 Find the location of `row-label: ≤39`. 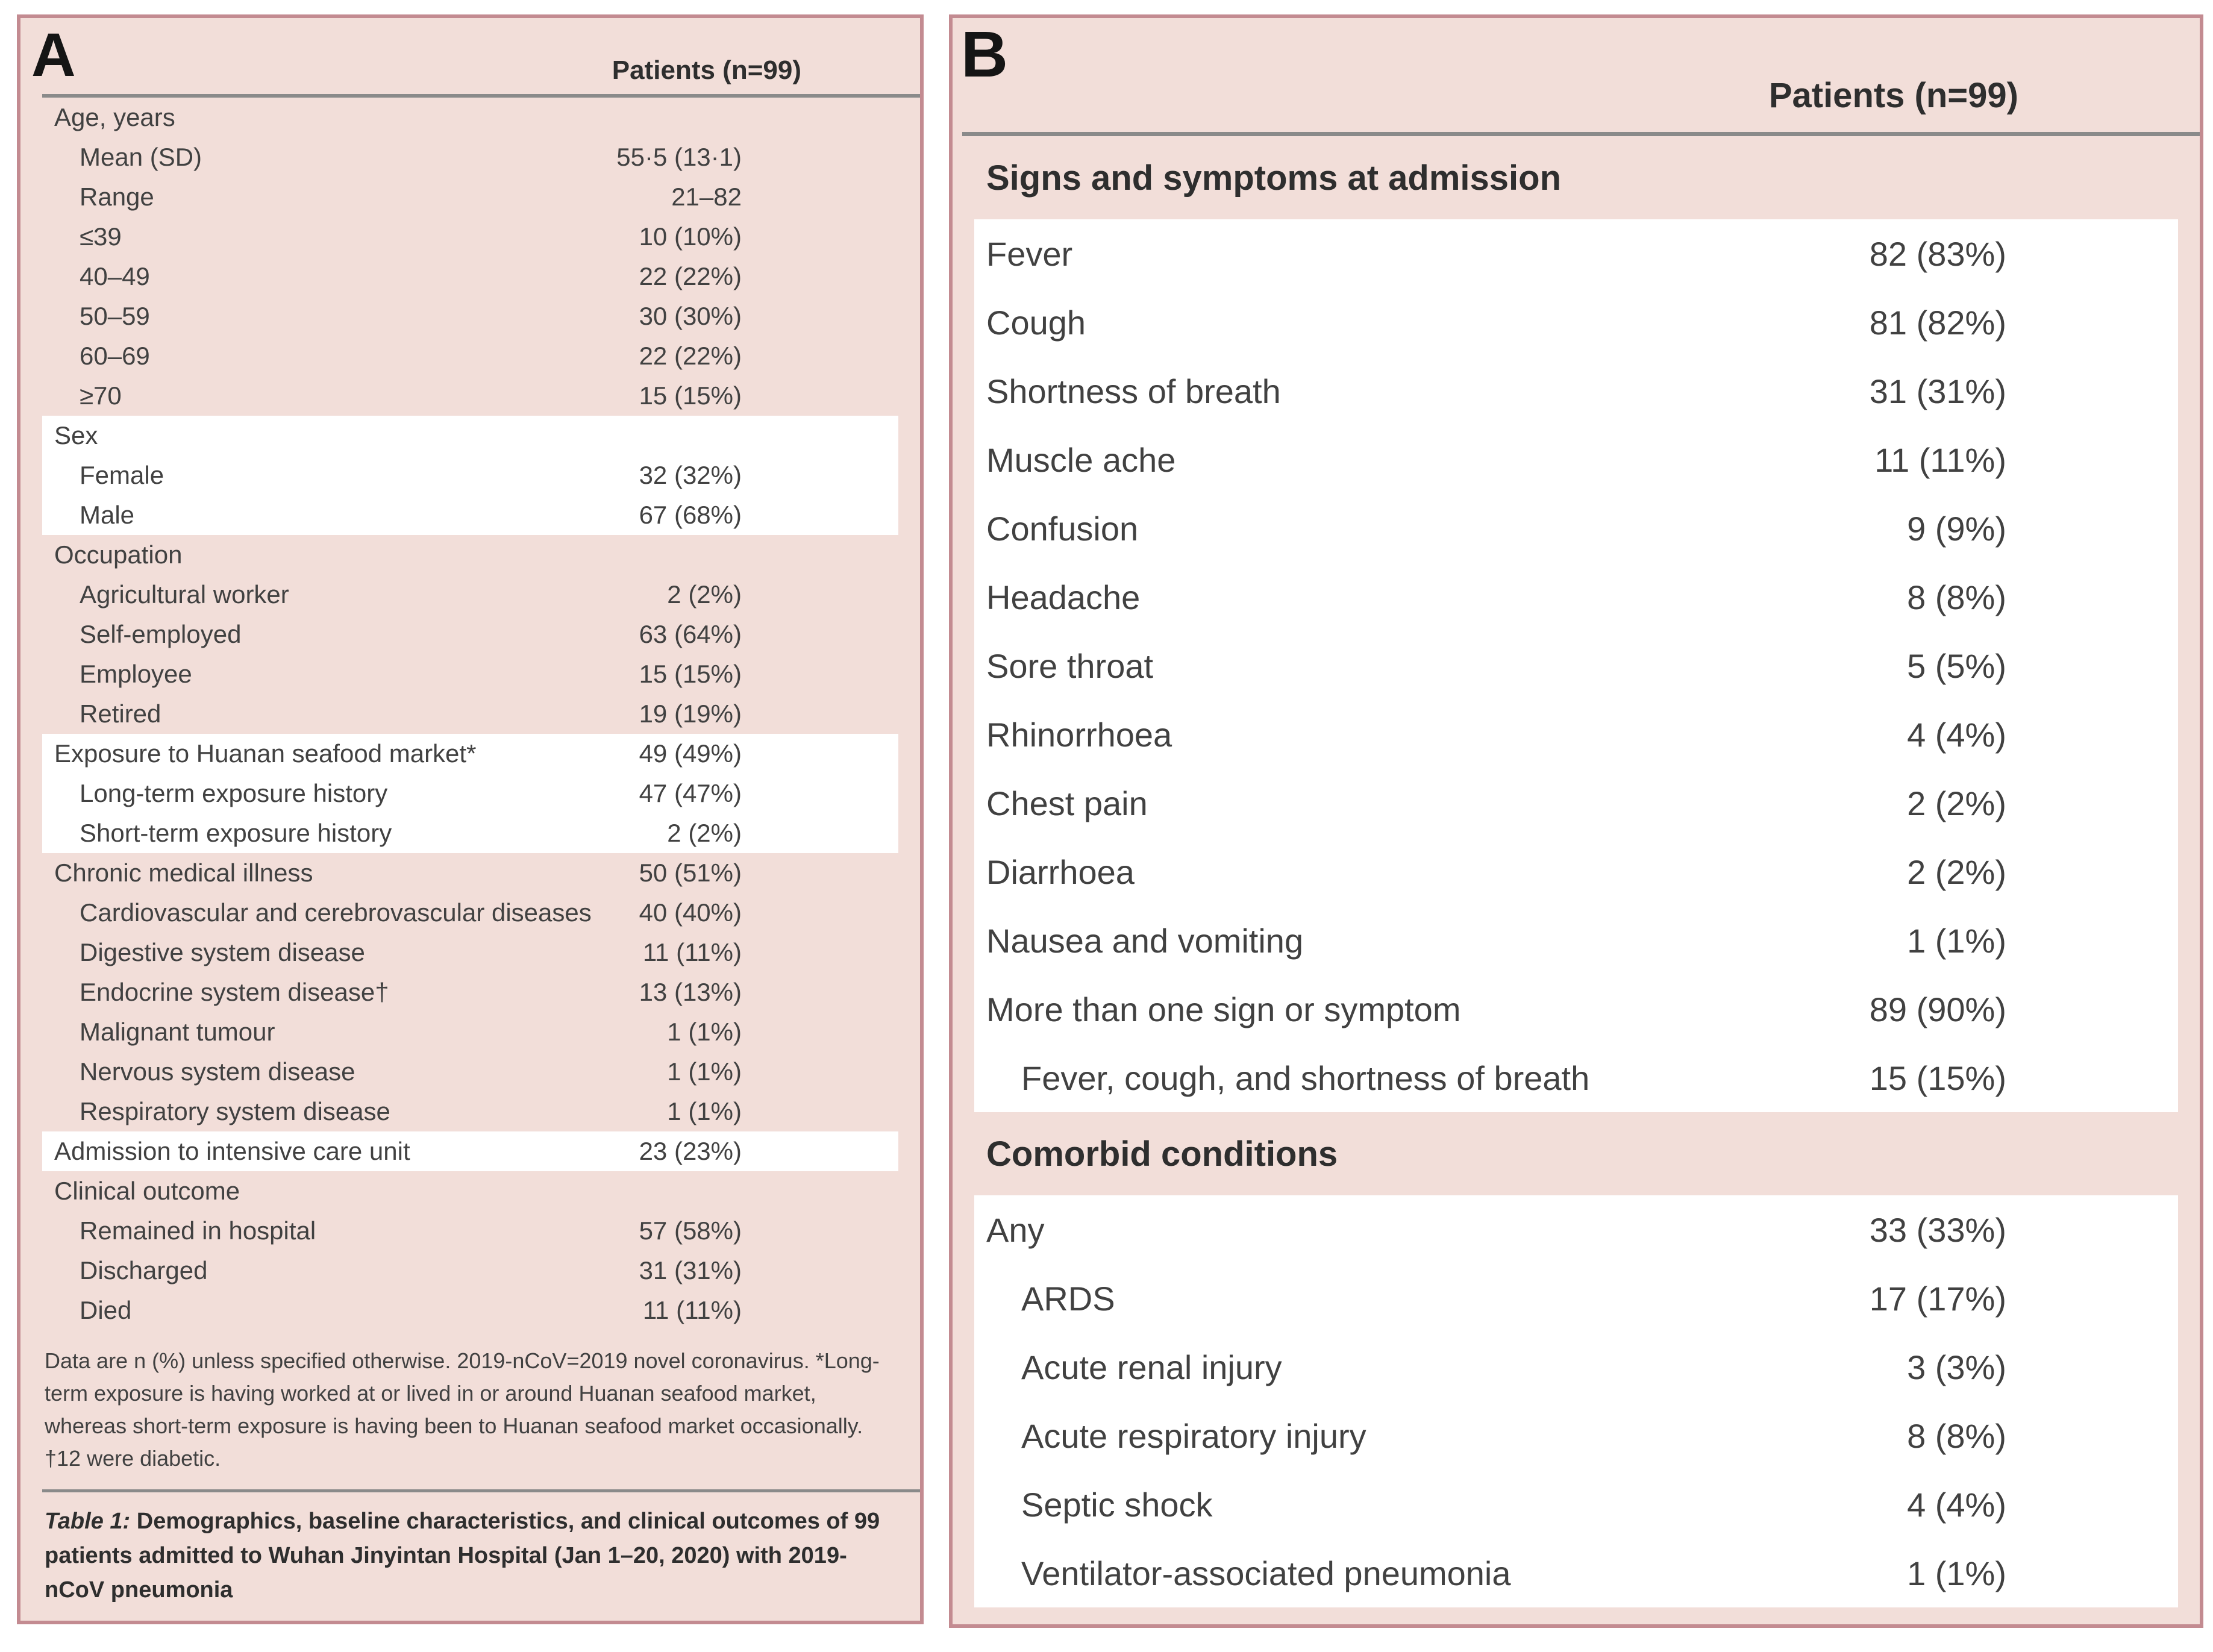

row-label: ≤39 is located at coordinates (101, 236).